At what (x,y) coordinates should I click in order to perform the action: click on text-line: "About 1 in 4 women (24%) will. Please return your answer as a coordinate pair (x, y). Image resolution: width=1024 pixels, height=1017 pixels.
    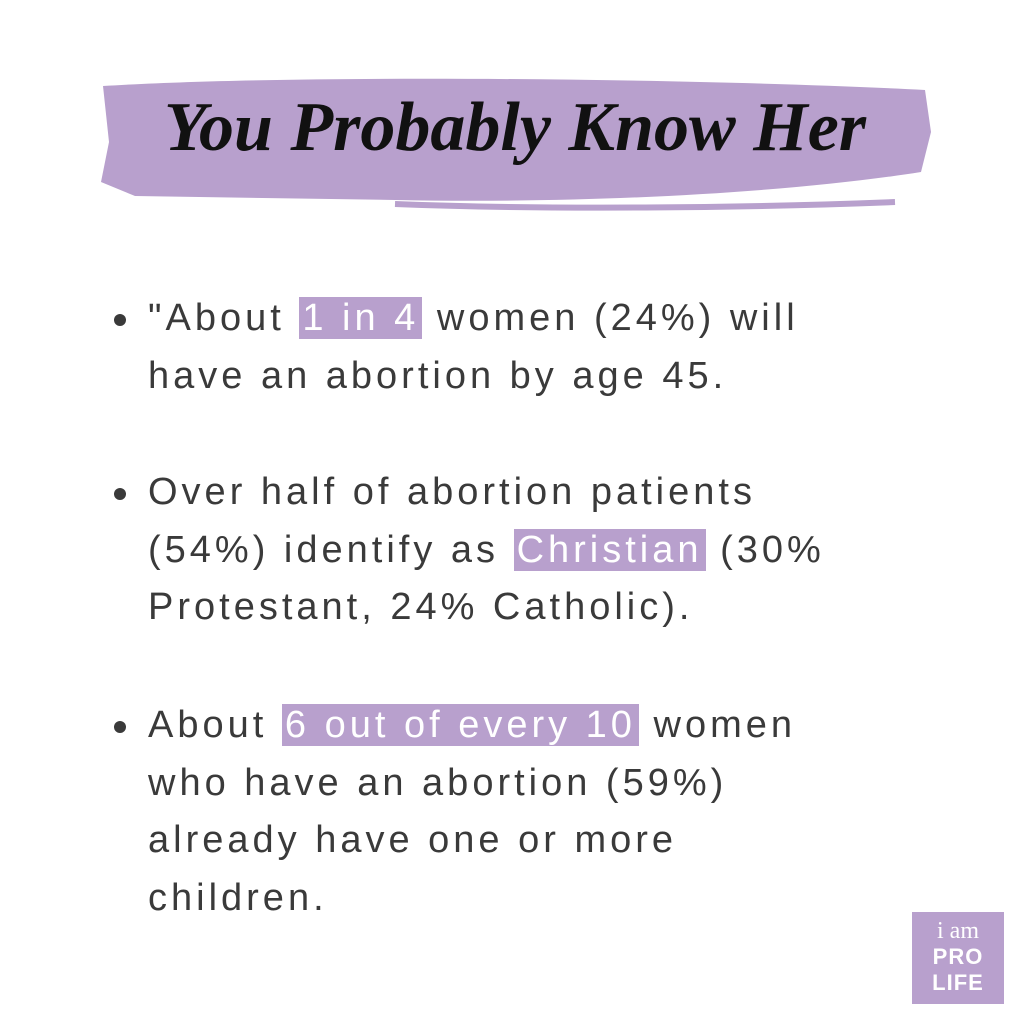
    Looking at the image, I should click on (473, 318).